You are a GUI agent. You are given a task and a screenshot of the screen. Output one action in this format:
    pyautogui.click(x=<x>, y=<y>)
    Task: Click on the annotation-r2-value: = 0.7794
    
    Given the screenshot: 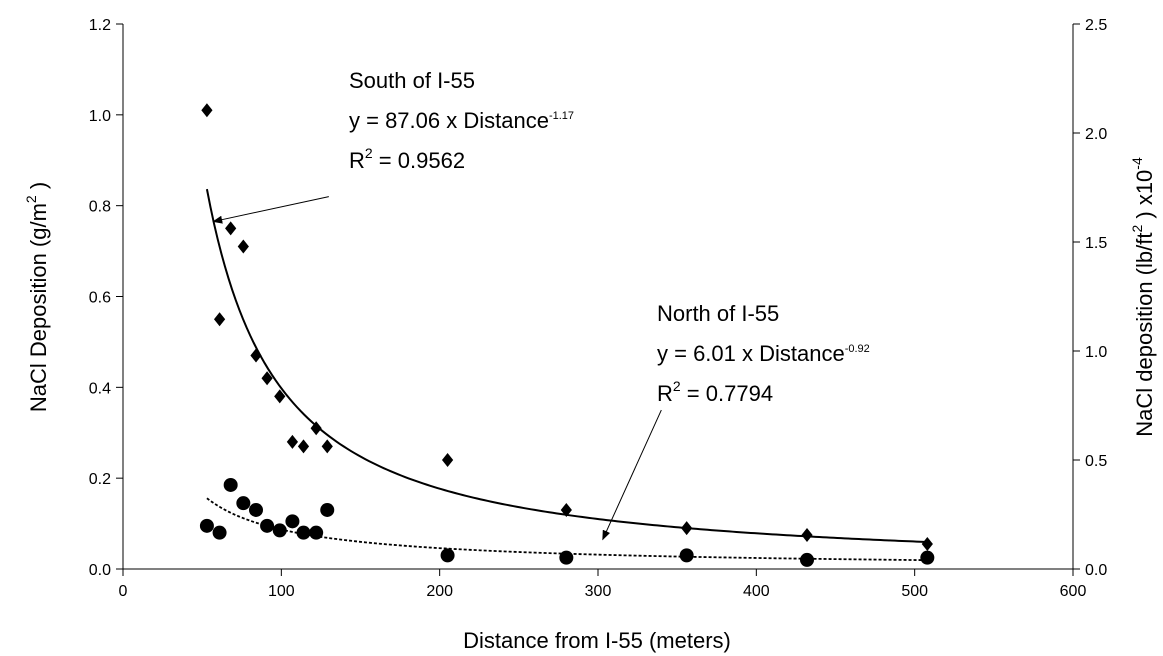 What is the action you would take?
    pyautogui.click(x=727, y=393)
    